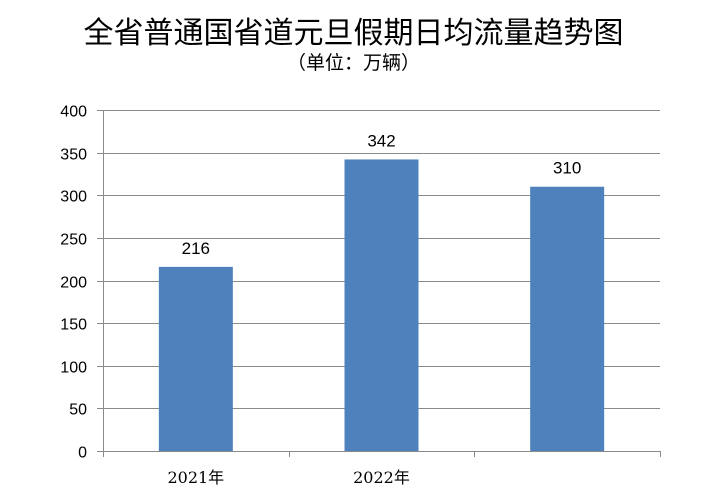 The image size is (707, 499). I want to click on y-tick-label: 400, so click(73, 112).